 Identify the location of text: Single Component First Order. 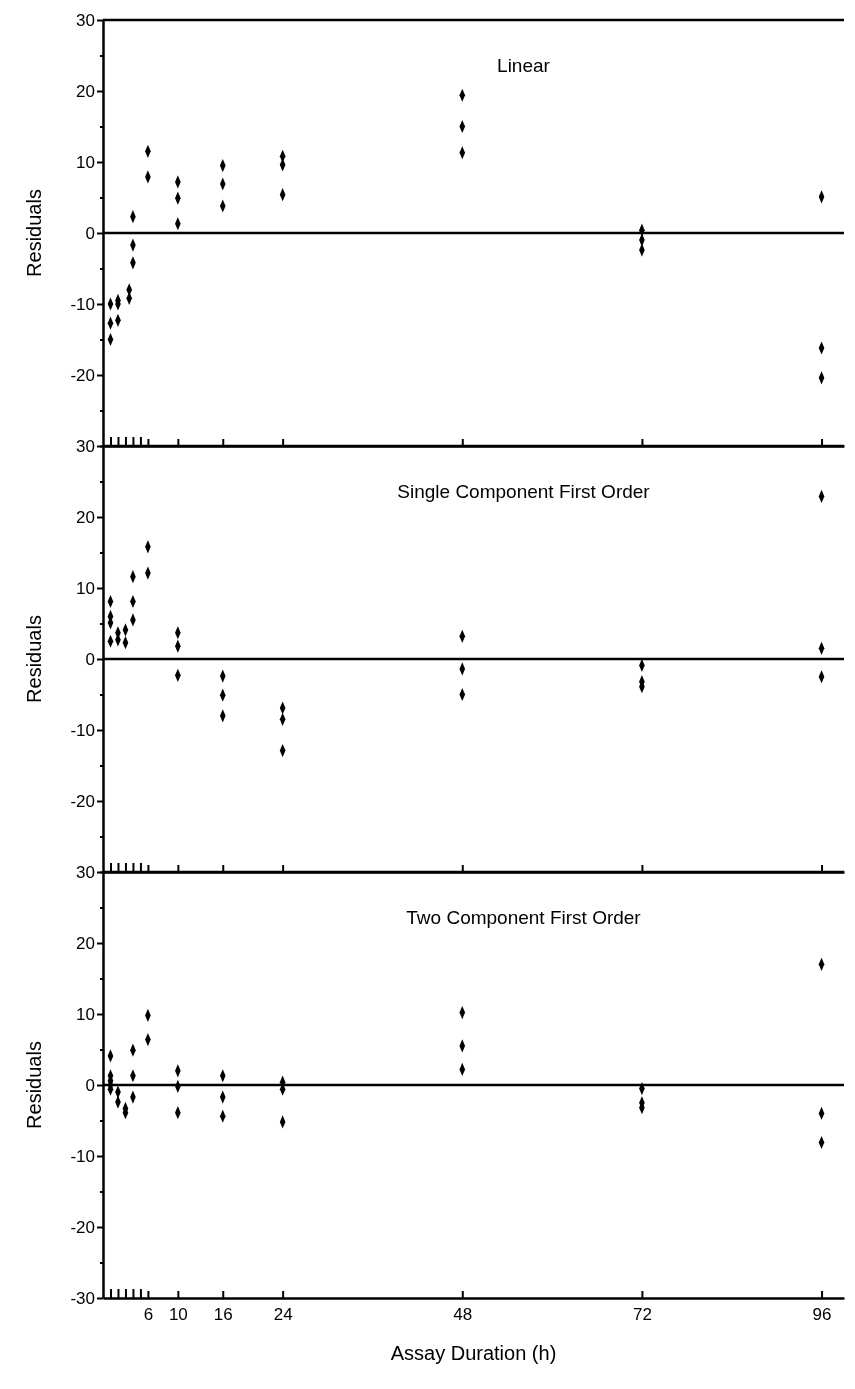
(524, 491).